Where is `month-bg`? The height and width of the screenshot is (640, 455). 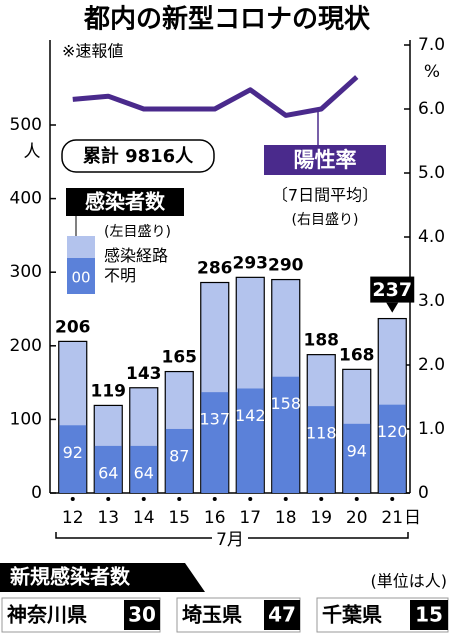 month-bg is located at coordinates (230, 539).